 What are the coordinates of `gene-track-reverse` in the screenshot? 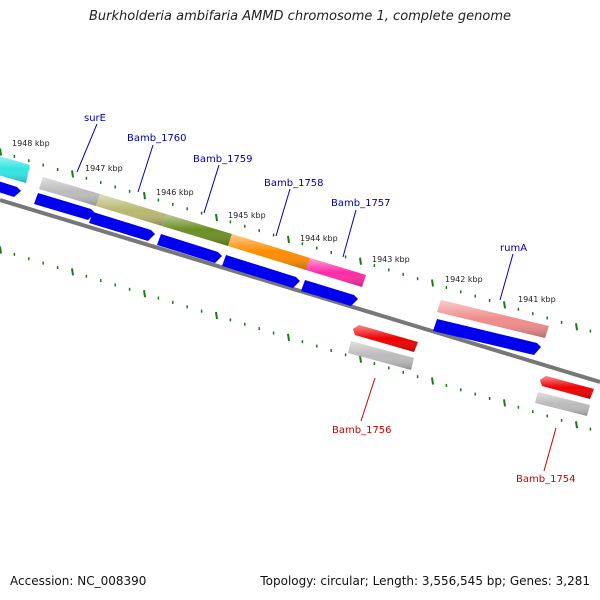 It's located at (469, 378).